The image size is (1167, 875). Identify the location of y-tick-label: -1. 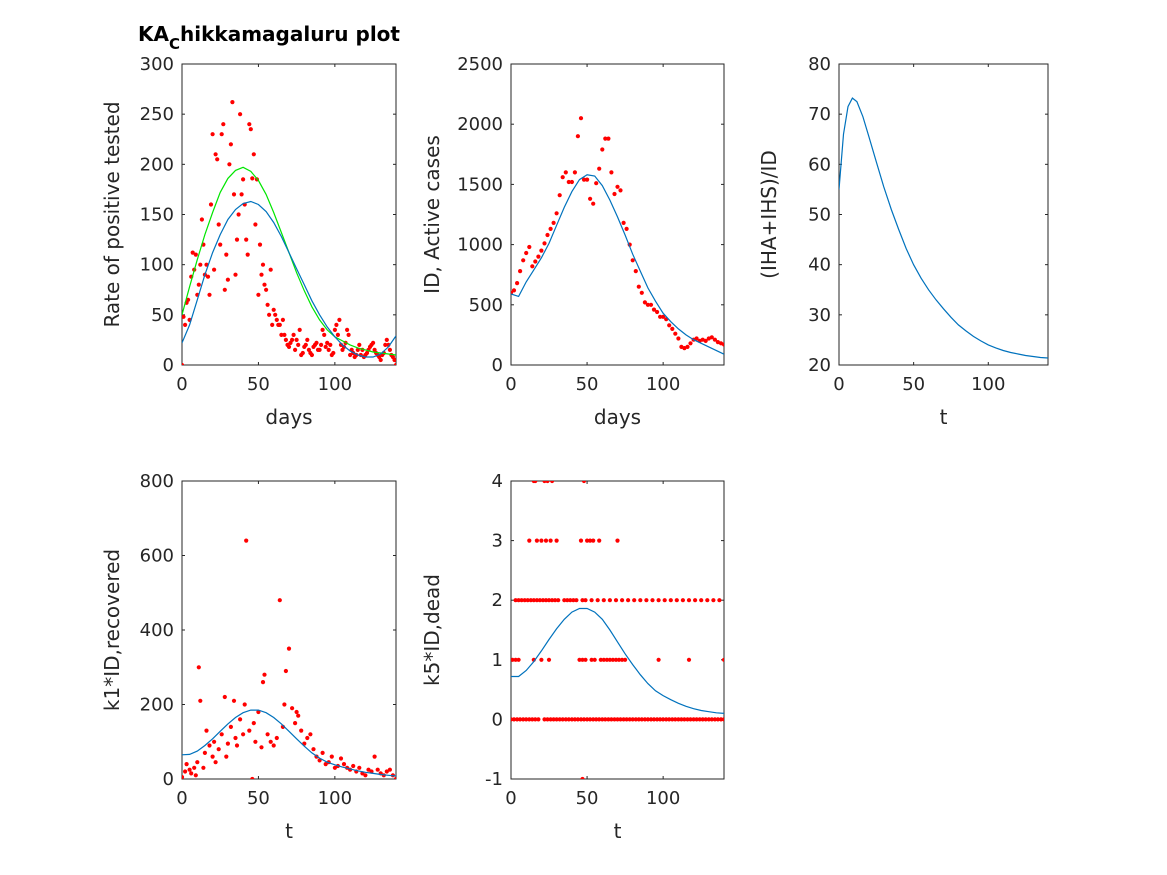
(494, 779).